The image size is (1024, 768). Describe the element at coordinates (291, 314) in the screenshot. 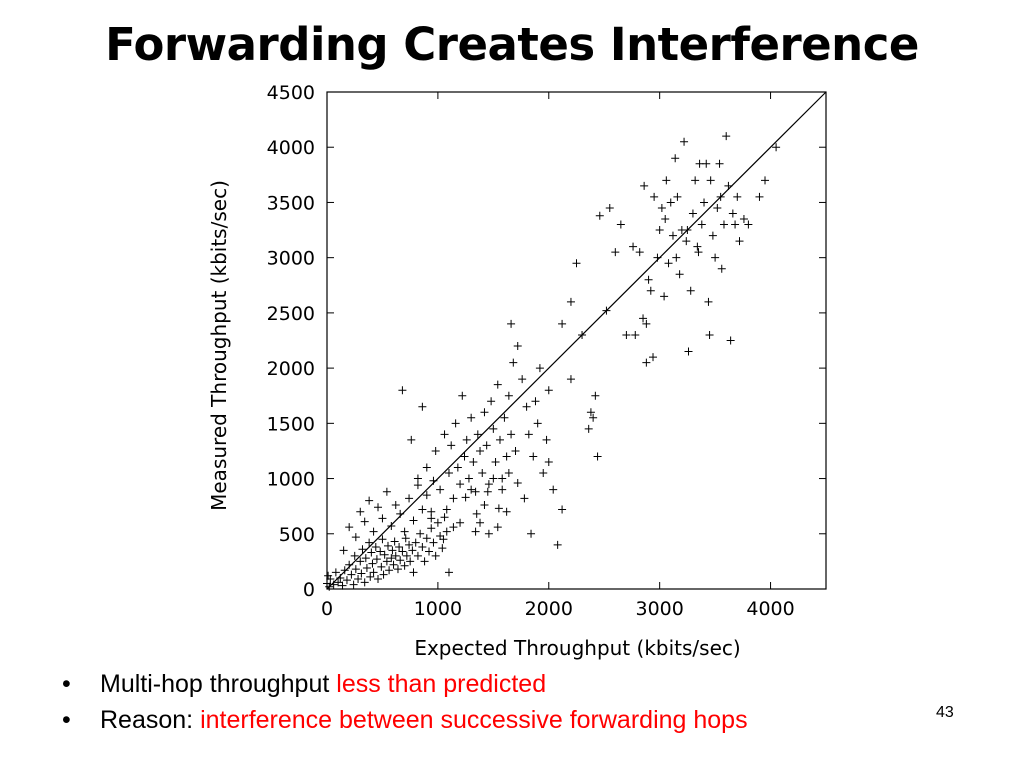

I see `y-tick-label: 2500` at that location.